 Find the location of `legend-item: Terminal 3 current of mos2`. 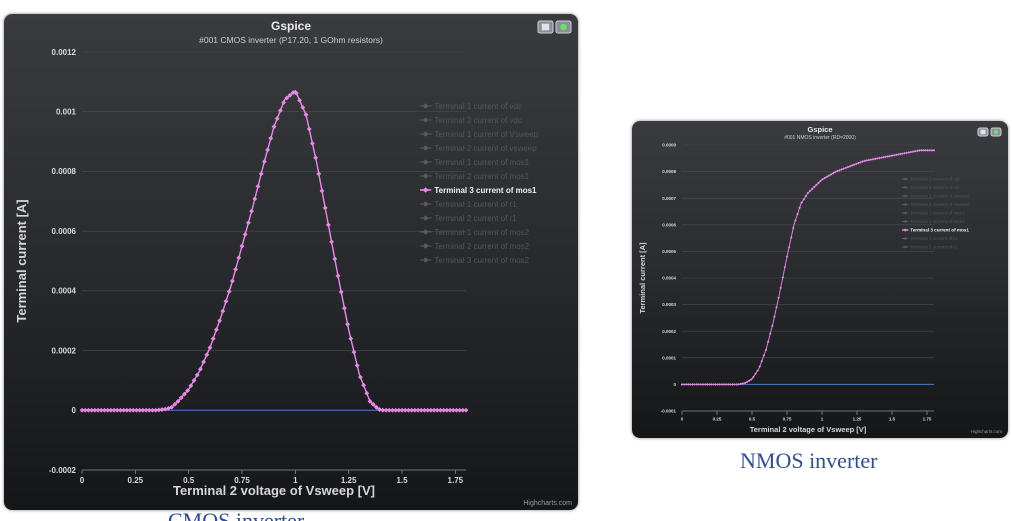

legend-item: Terminal 3 current of mos2 is located at coordinates (475, 260).